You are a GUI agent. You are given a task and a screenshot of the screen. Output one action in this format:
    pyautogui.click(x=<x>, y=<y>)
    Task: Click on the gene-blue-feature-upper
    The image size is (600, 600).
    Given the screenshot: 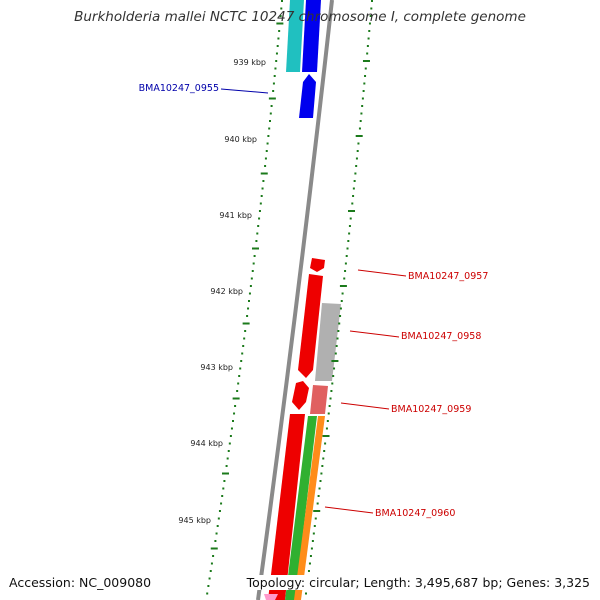 What is the action you would take?
    pyautogui.click(x=311, y=36)
    